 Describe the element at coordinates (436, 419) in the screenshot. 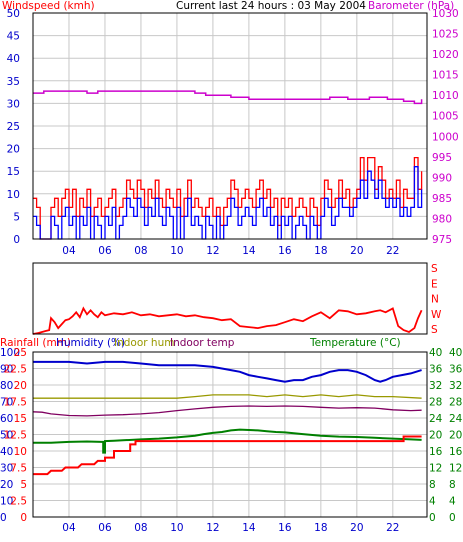

I see `temp-tick-label: 24` at that location.